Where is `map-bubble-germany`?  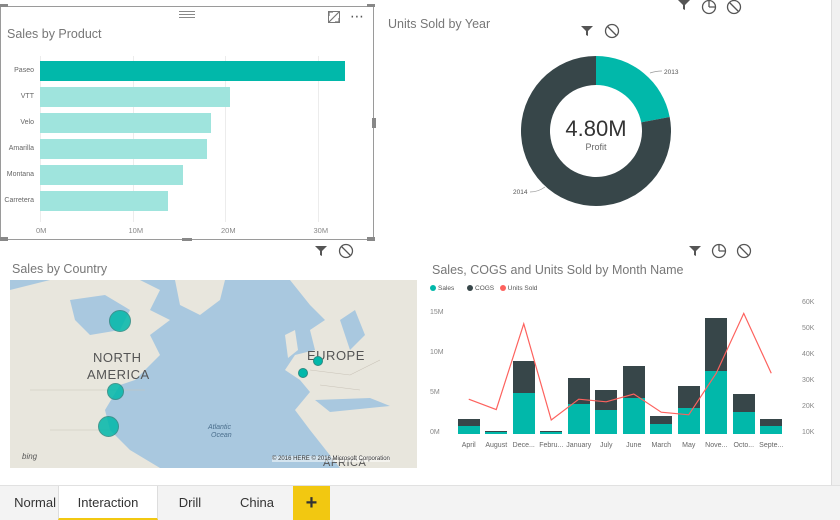
map-bubble-germany is located at coordinates (318, 361).